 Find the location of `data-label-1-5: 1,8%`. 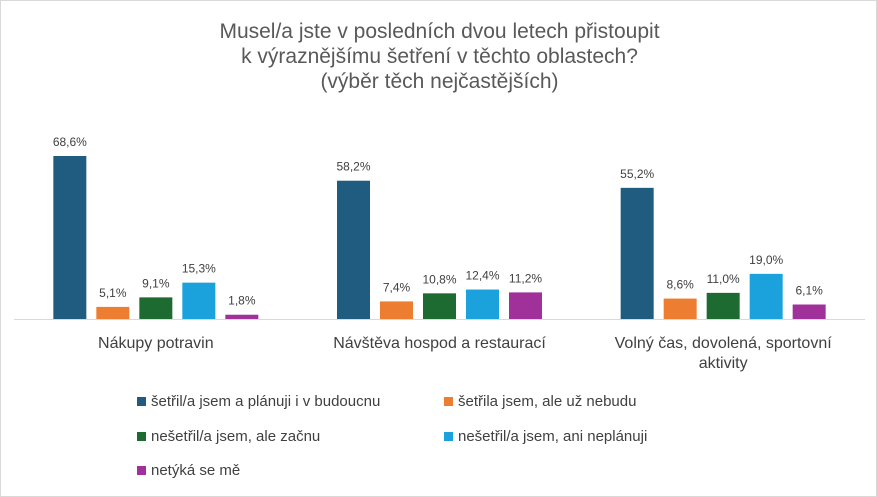

data-label-1-5: 1,8% is located at coordinates (242, 301).